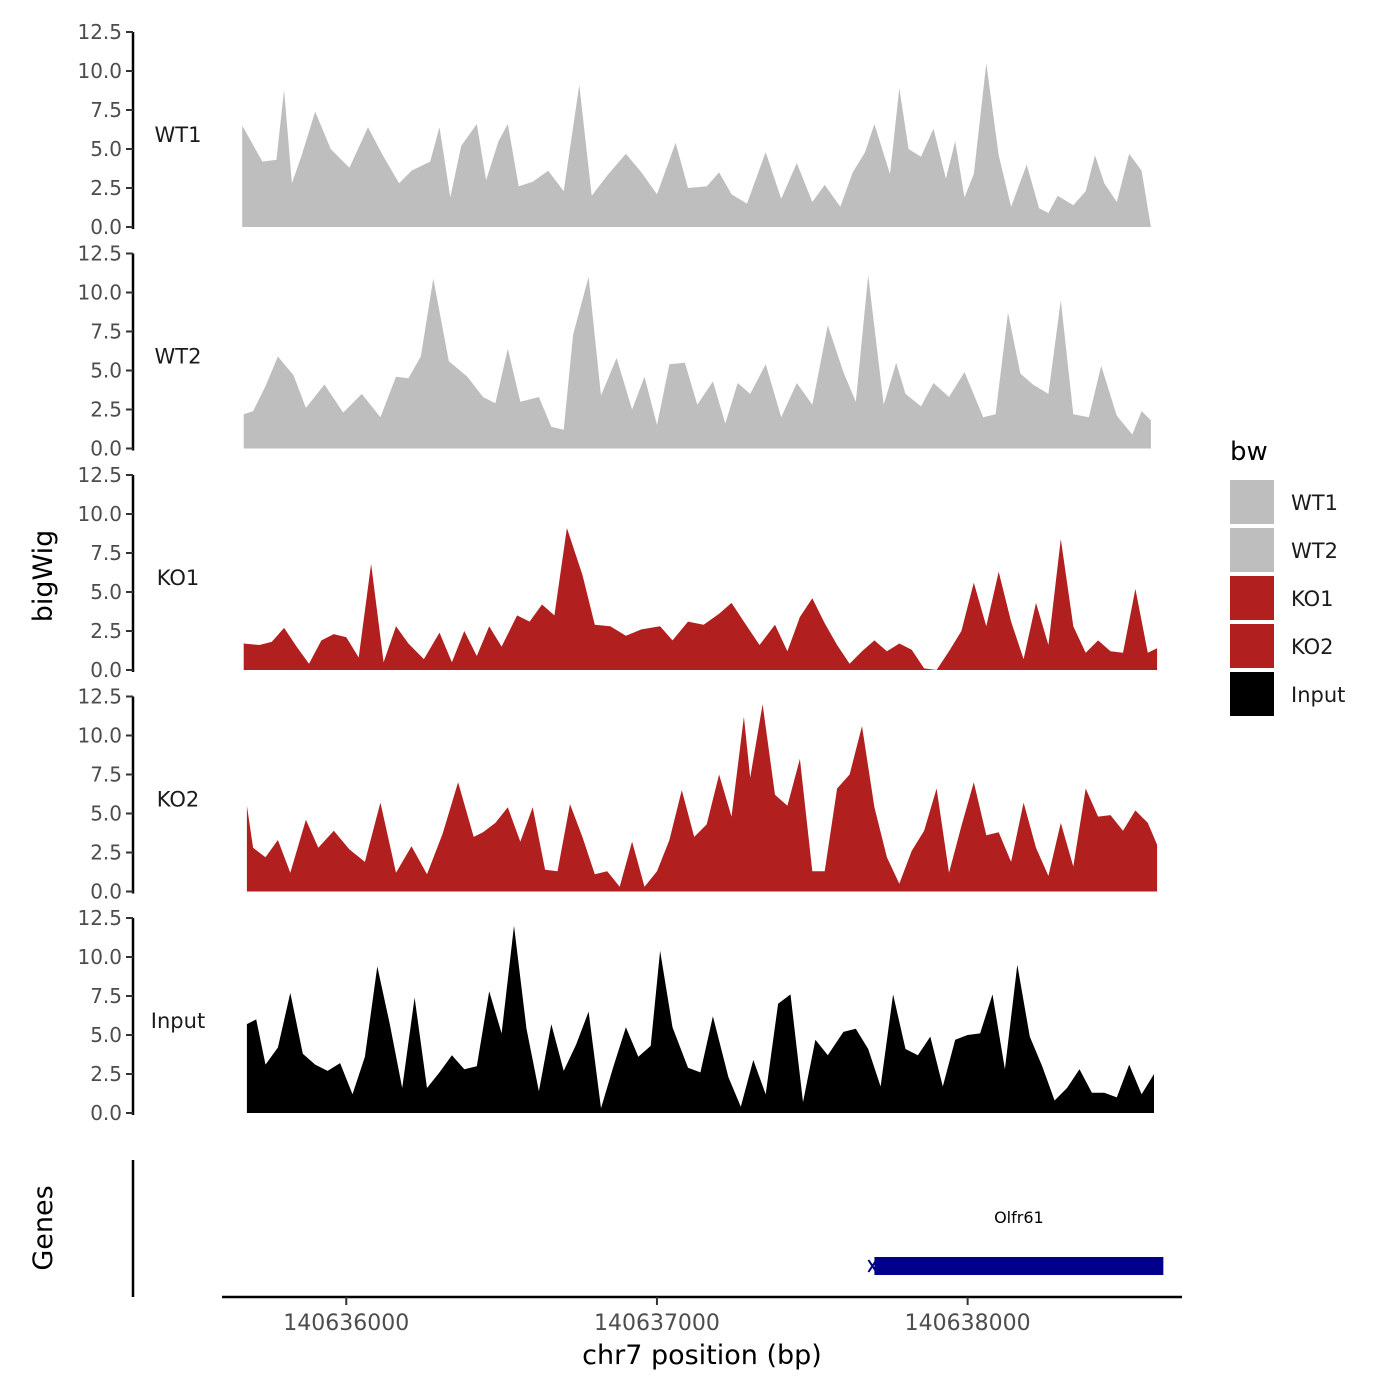 The image size is (1400, 1400). I want to click on legend: bw WT1 WT2 KO1 KO2 Input, so click(1287, 576).